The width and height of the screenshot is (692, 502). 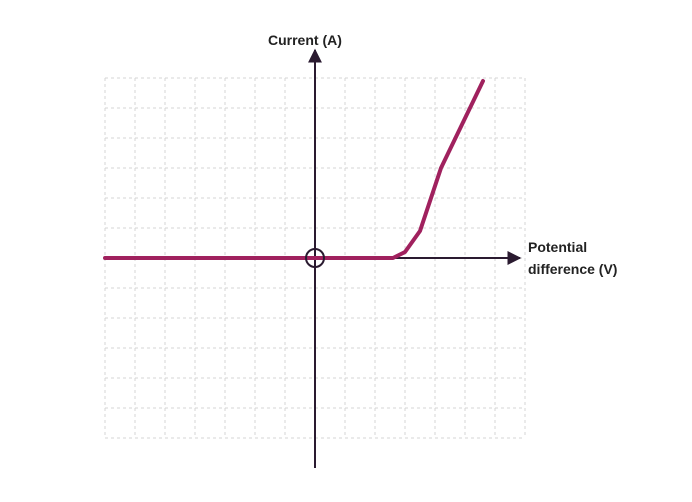 What do you see at coordinates (315, 258) in the screenshot?
I see `origin-marker` at bounding box center [315, 258].